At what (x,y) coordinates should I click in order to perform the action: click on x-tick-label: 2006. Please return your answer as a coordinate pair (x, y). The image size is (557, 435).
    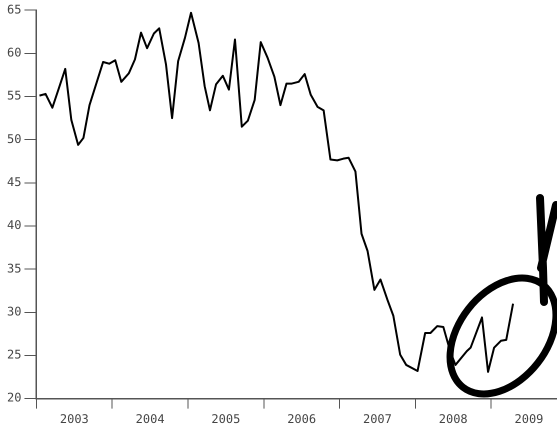
    Looking at the image, I should click on (301, 419).